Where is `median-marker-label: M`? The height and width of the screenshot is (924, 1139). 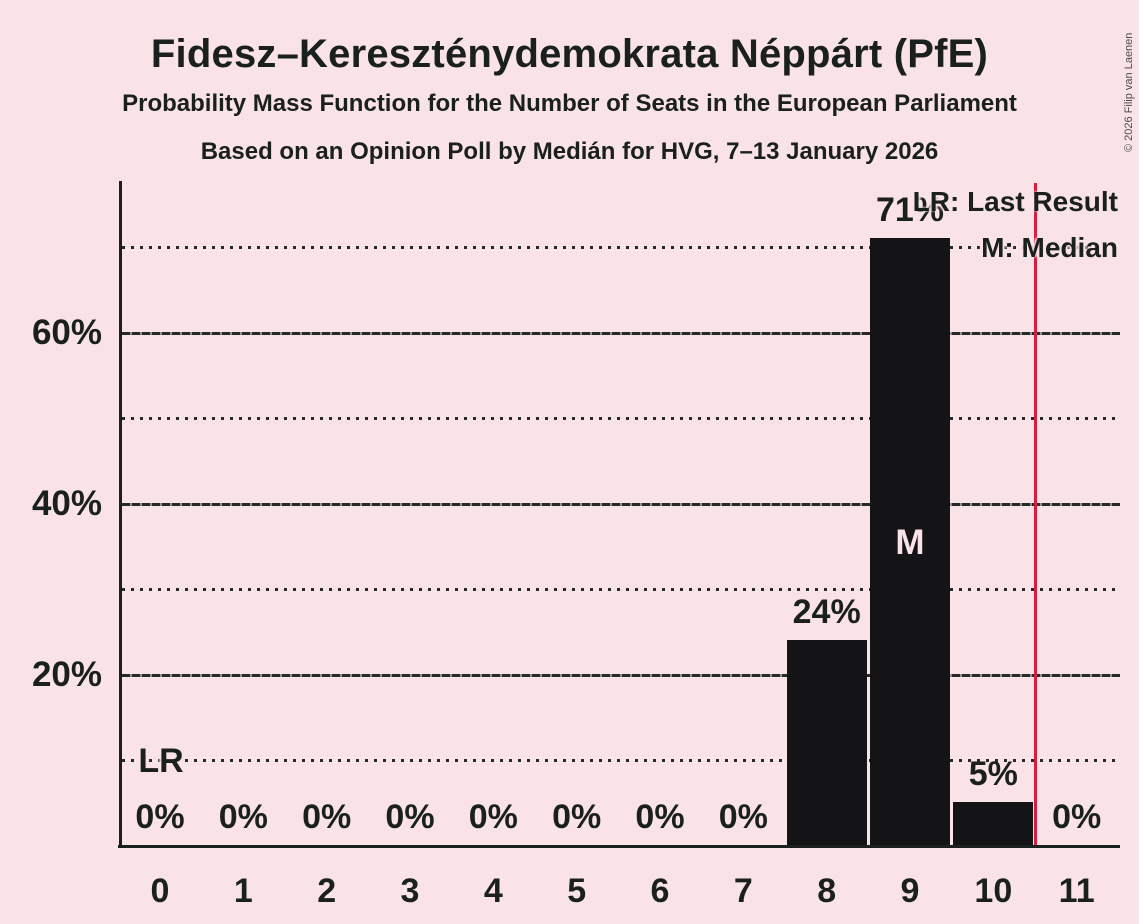 median-marker-label: M is located at coordinates (910, 542).